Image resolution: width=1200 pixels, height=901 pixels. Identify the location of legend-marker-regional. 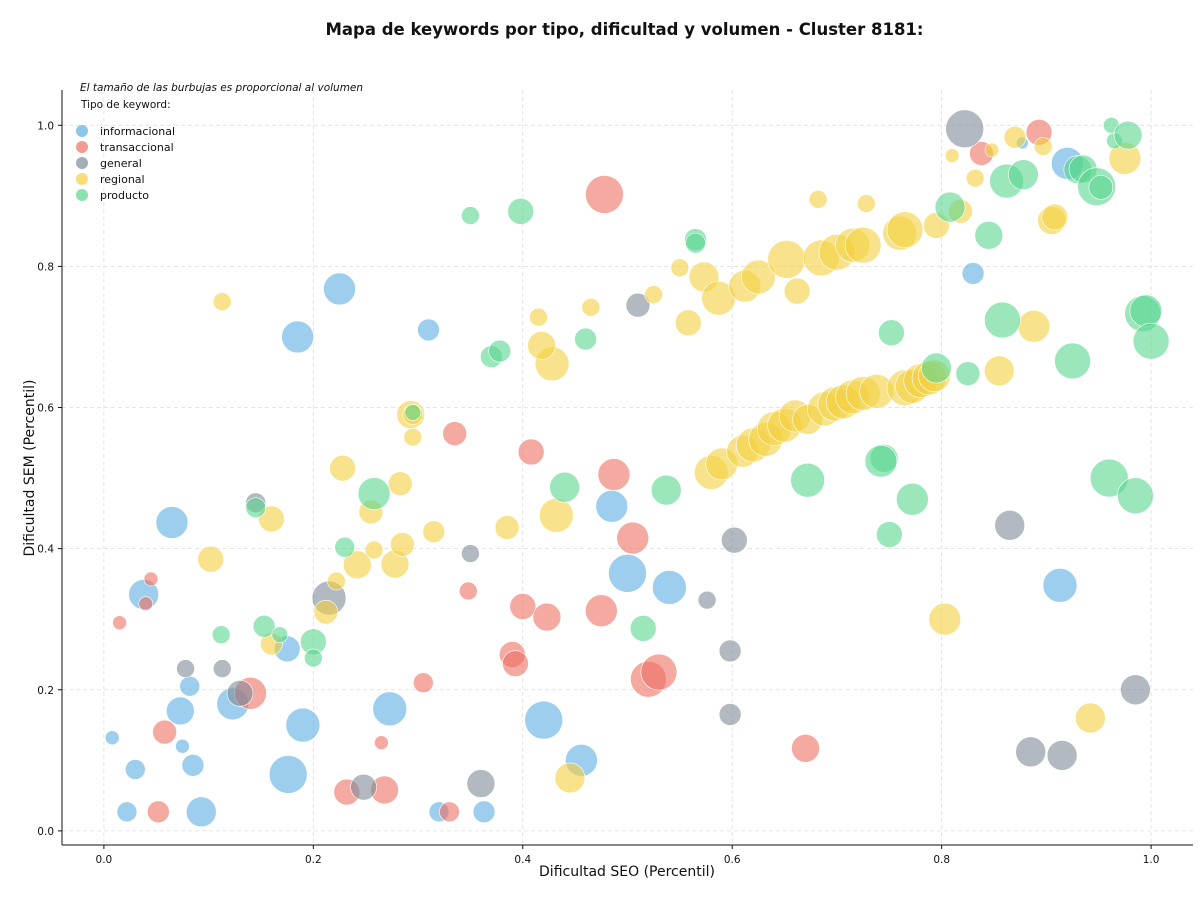
(82, 179).